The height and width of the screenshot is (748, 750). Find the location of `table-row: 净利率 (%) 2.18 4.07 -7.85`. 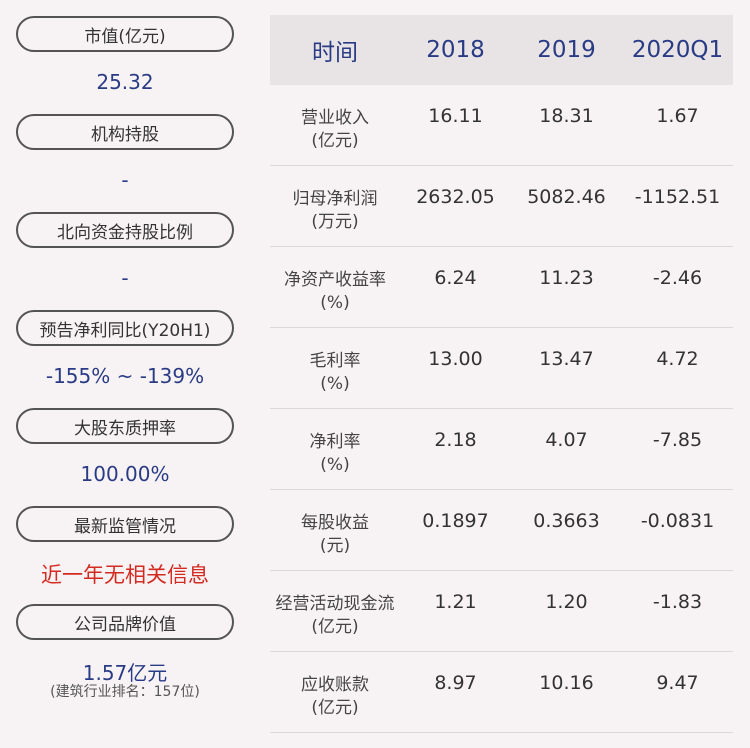

table-row: 净利率 (%) 2.18 4.07 -7.85 is located at coordinates (501, 449).